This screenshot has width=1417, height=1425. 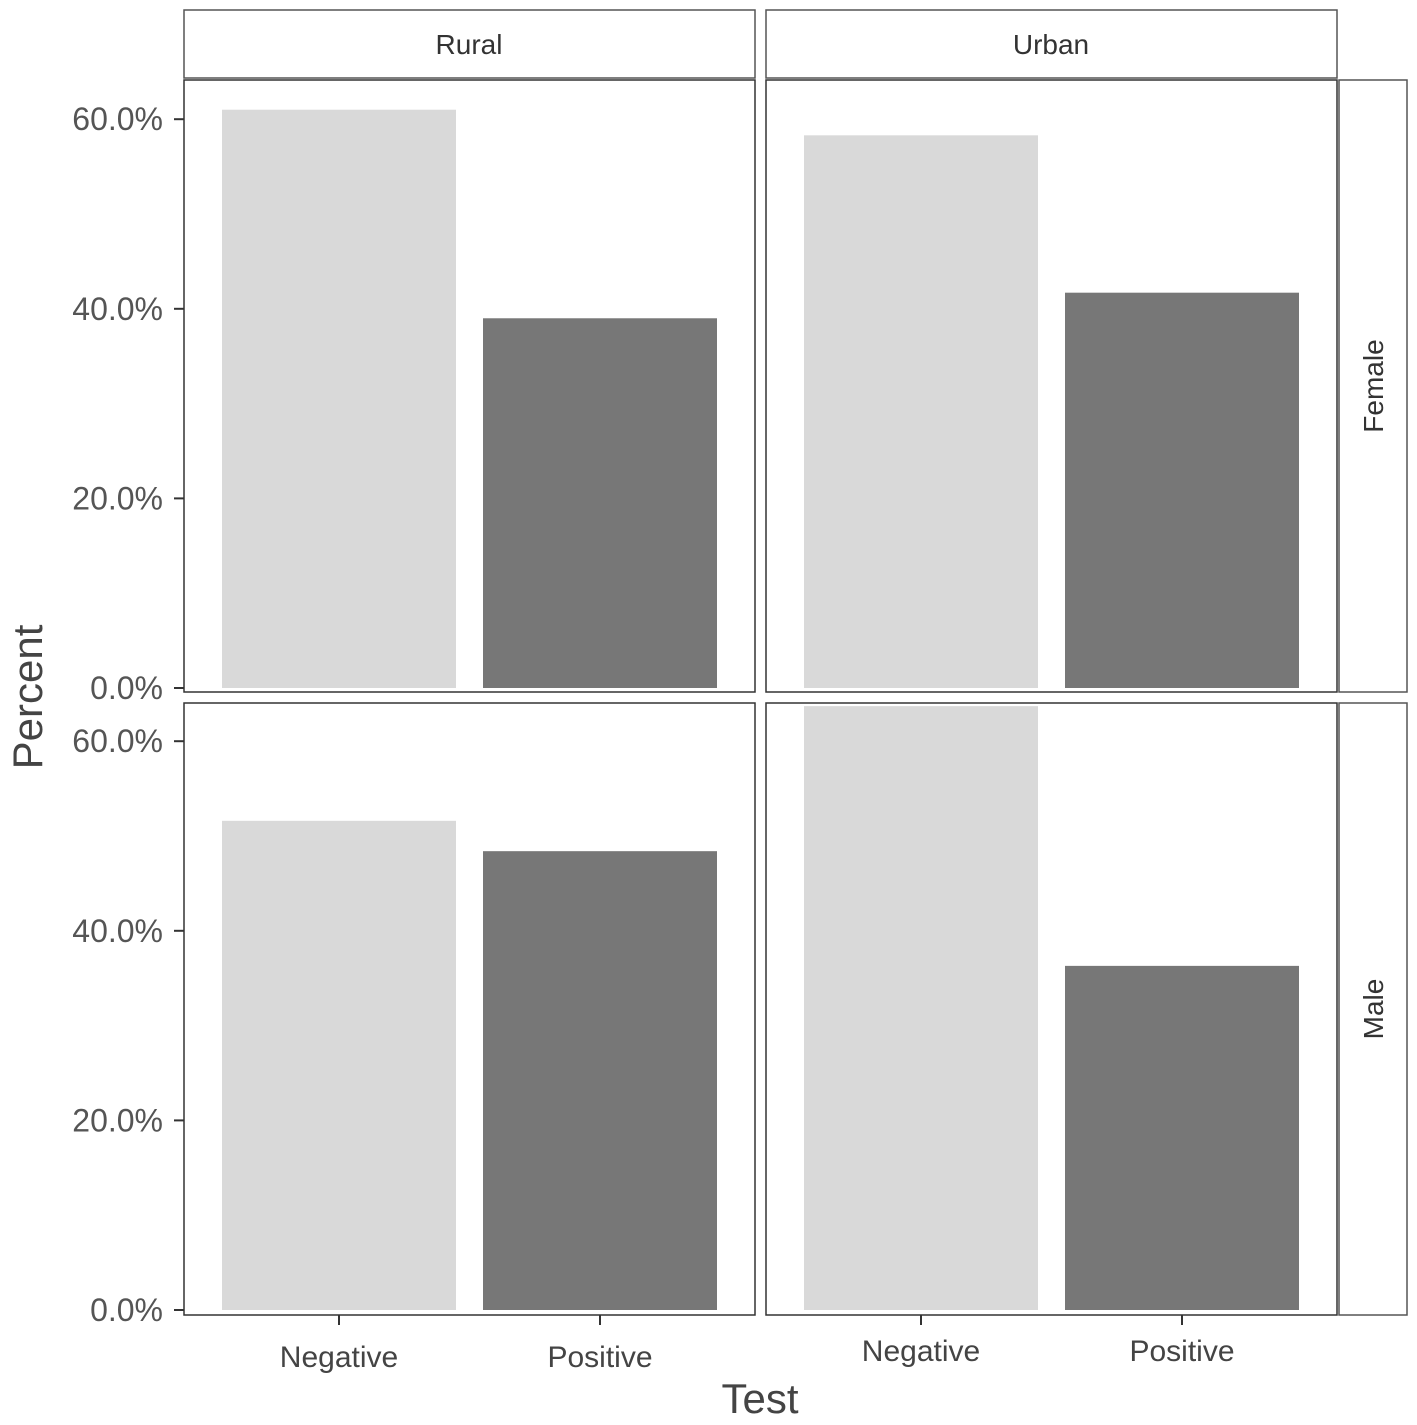 I want to click on x-axis-urban: Negative Positive, so click(x=1048, y=1341).